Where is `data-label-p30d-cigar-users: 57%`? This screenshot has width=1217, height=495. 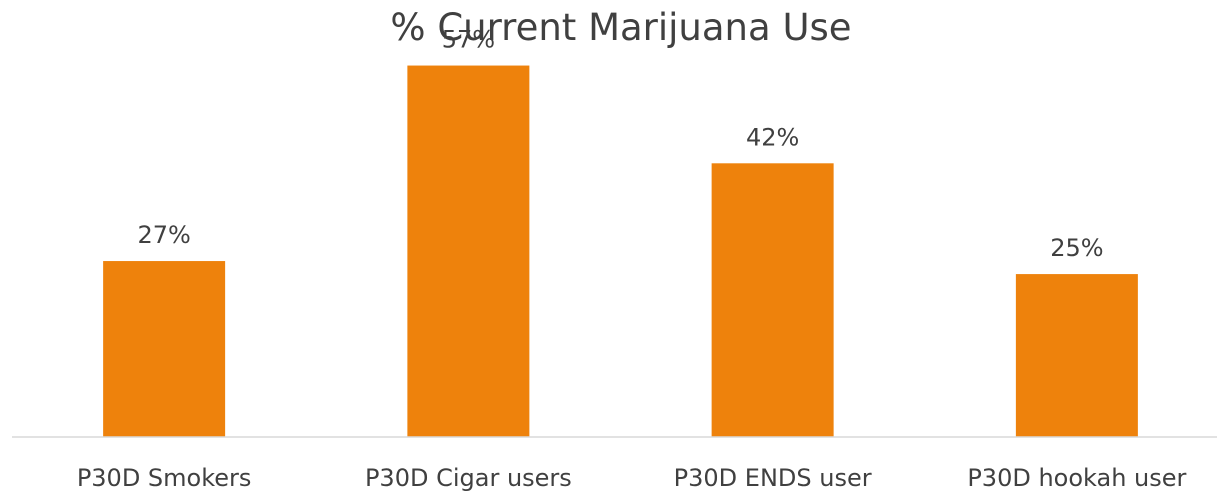
data-label-p30d-cigar-users: 57% is located at coordinates (468, 40).